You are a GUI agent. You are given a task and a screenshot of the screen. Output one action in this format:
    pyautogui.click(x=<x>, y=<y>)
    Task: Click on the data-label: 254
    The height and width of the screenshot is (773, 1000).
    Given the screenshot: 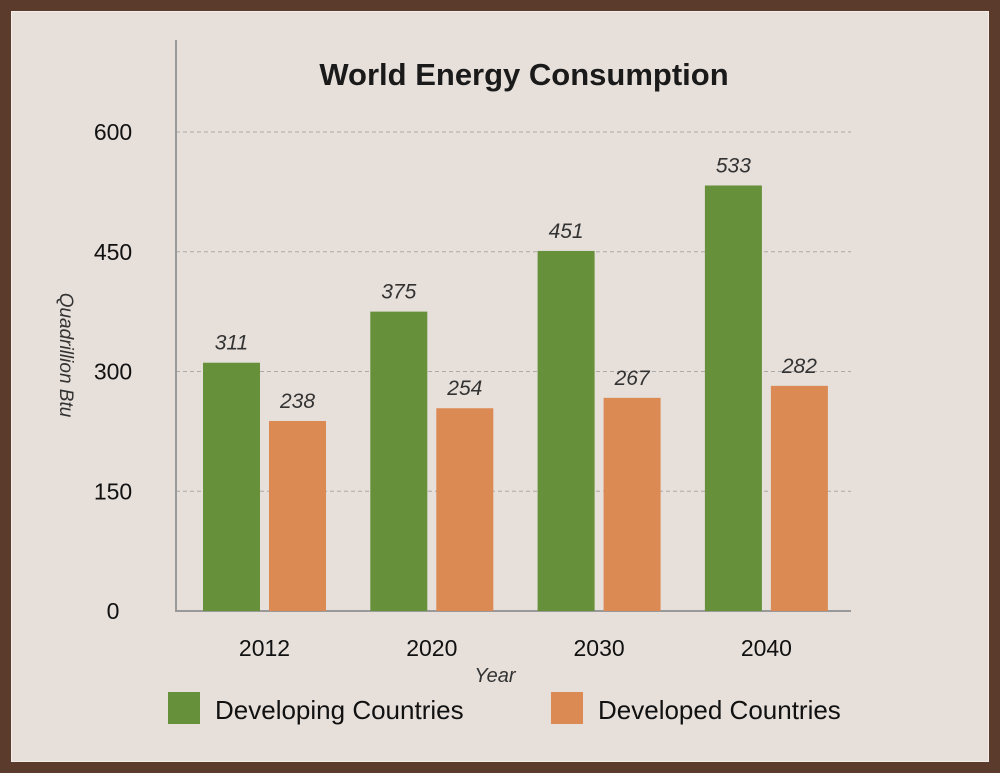 What is the action you would take?
    pyautogui.click(x=464, y=388)
    